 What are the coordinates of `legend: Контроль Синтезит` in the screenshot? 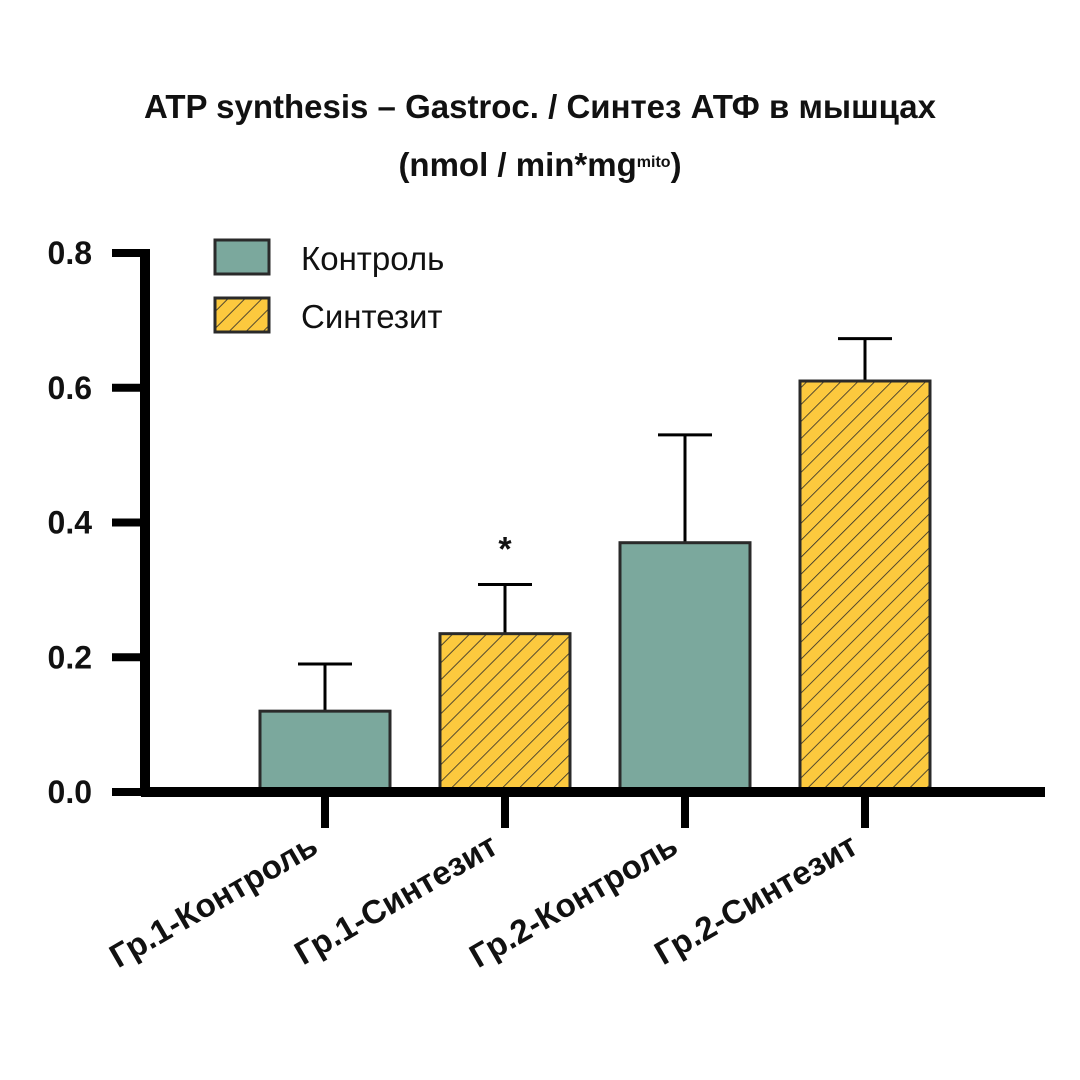 It's located at (328, 286).